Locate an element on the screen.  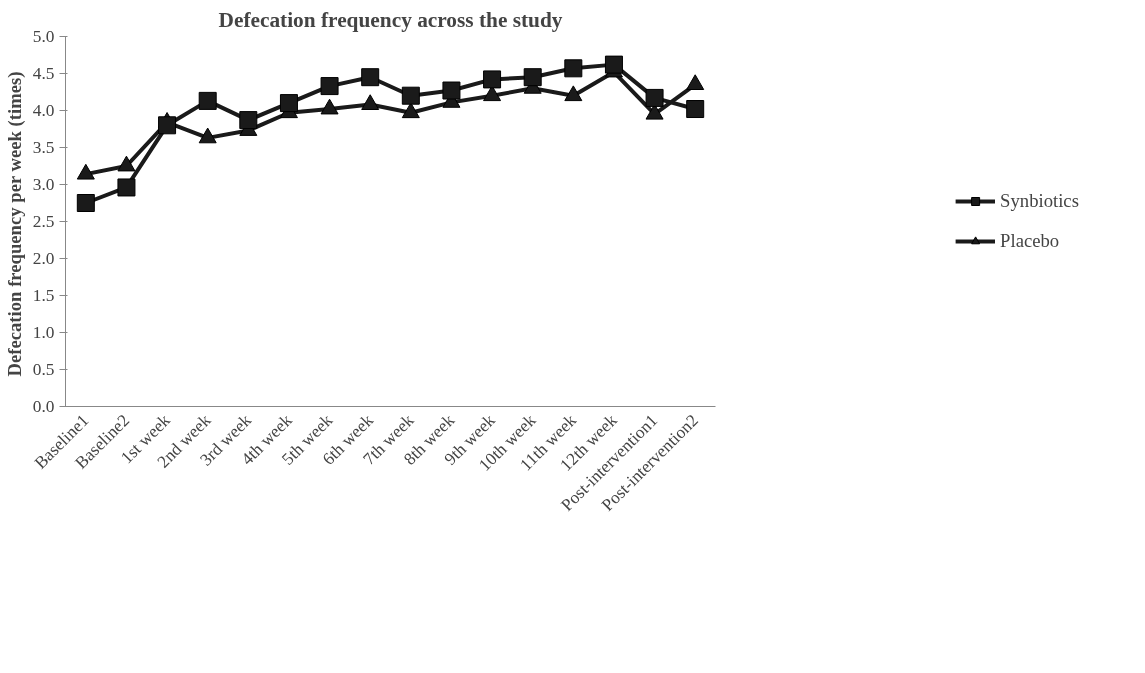
y-tick-label: 4.0 is located at coordinates (43, 110).